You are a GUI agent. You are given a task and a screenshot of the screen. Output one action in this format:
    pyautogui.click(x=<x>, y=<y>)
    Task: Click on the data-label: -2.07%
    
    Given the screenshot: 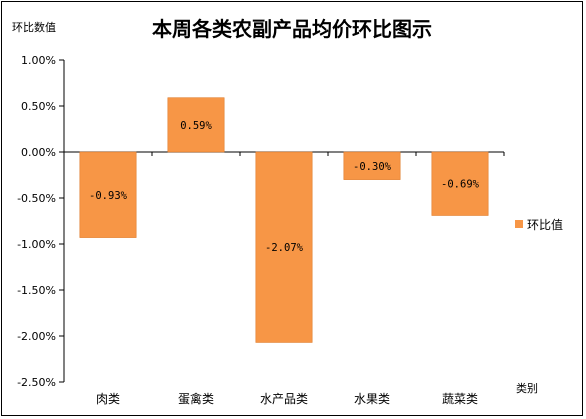 What is the action you would take?
    pyautogui.click(x=284, y=248)
    